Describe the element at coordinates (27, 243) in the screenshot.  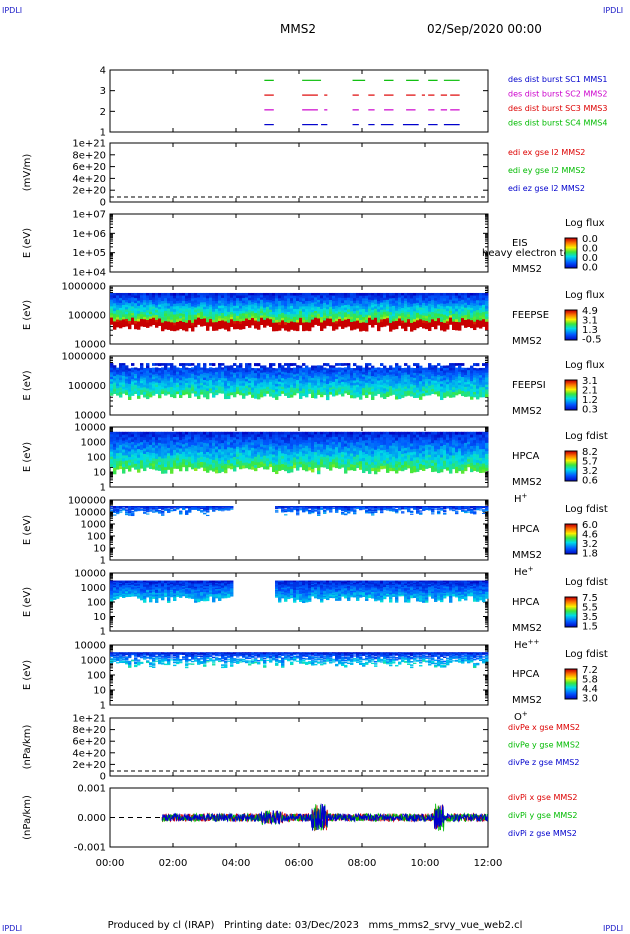
I see `y-axis-label: E (eV)` at that location.